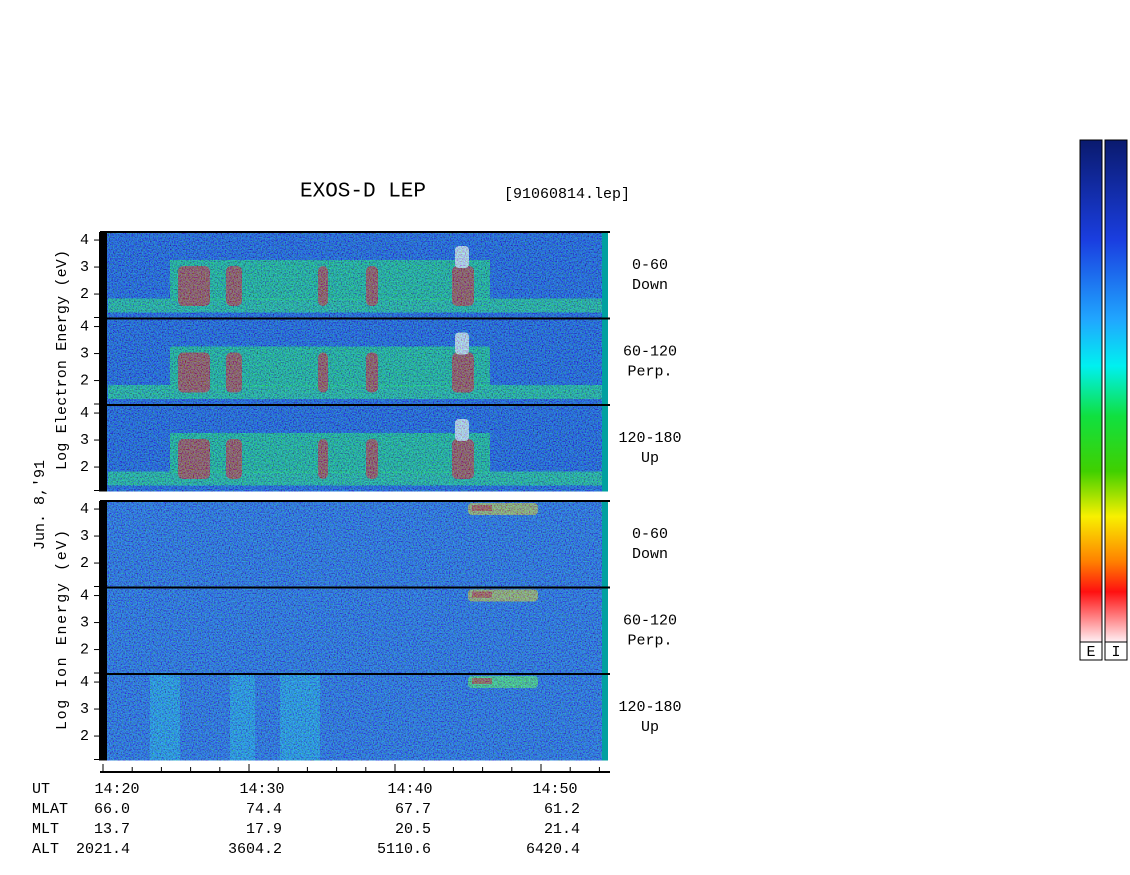  I want to click on date: Jun. 8,'91, so click(40, 505).